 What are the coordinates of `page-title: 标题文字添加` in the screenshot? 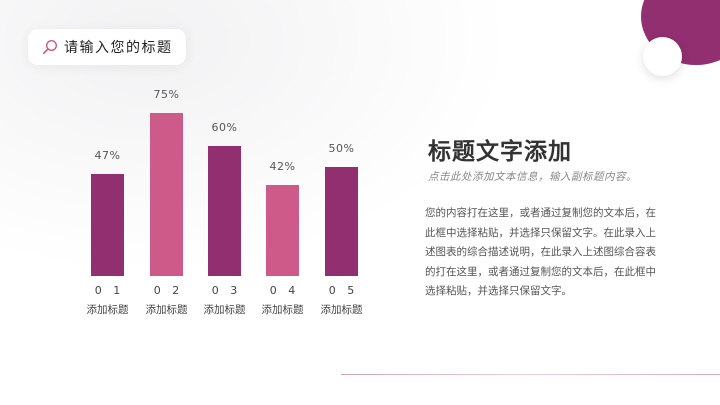 It's located at (500, 152).